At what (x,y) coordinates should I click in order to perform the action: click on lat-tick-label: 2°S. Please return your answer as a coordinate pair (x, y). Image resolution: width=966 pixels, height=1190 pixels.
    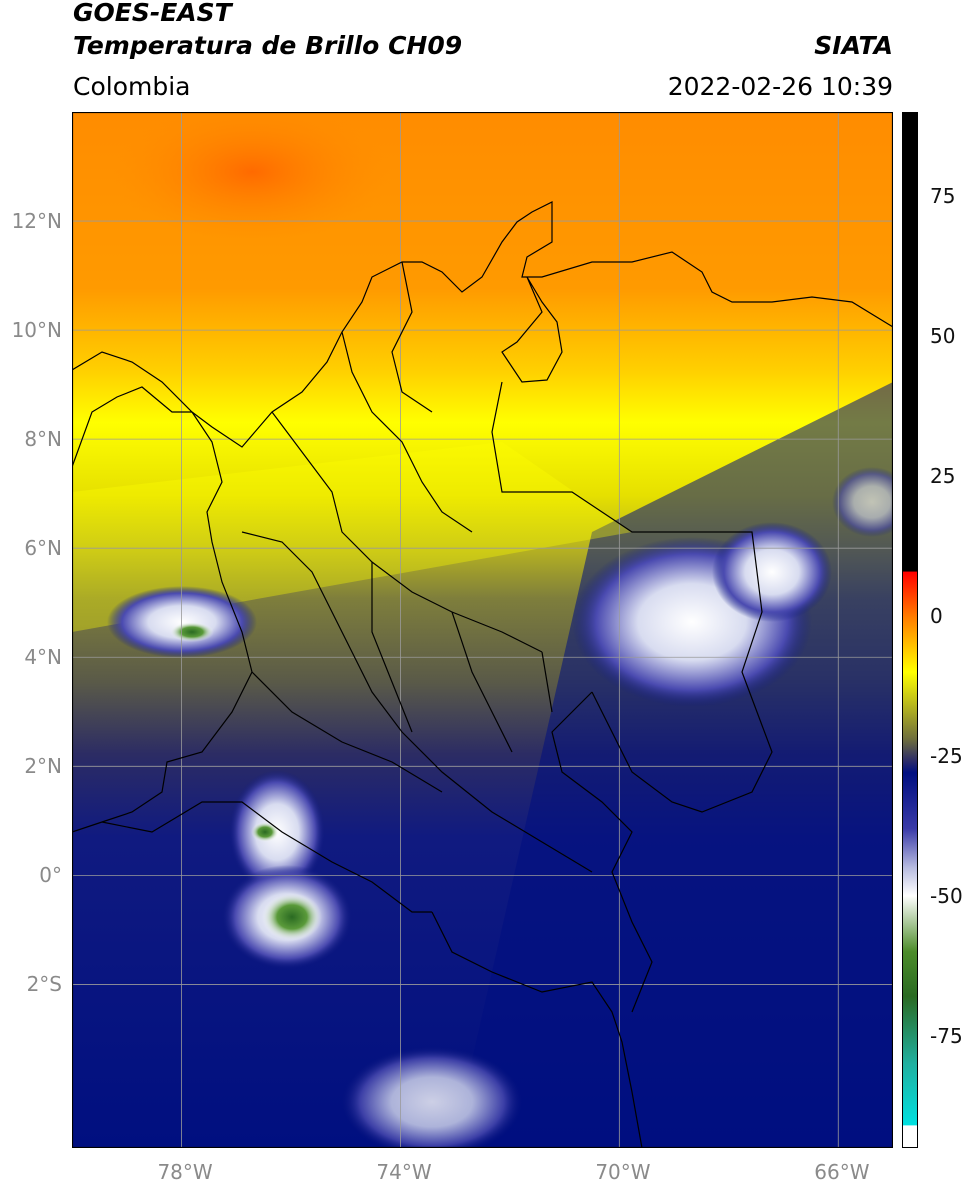
    Looking at the image, I should click on (44, 984).